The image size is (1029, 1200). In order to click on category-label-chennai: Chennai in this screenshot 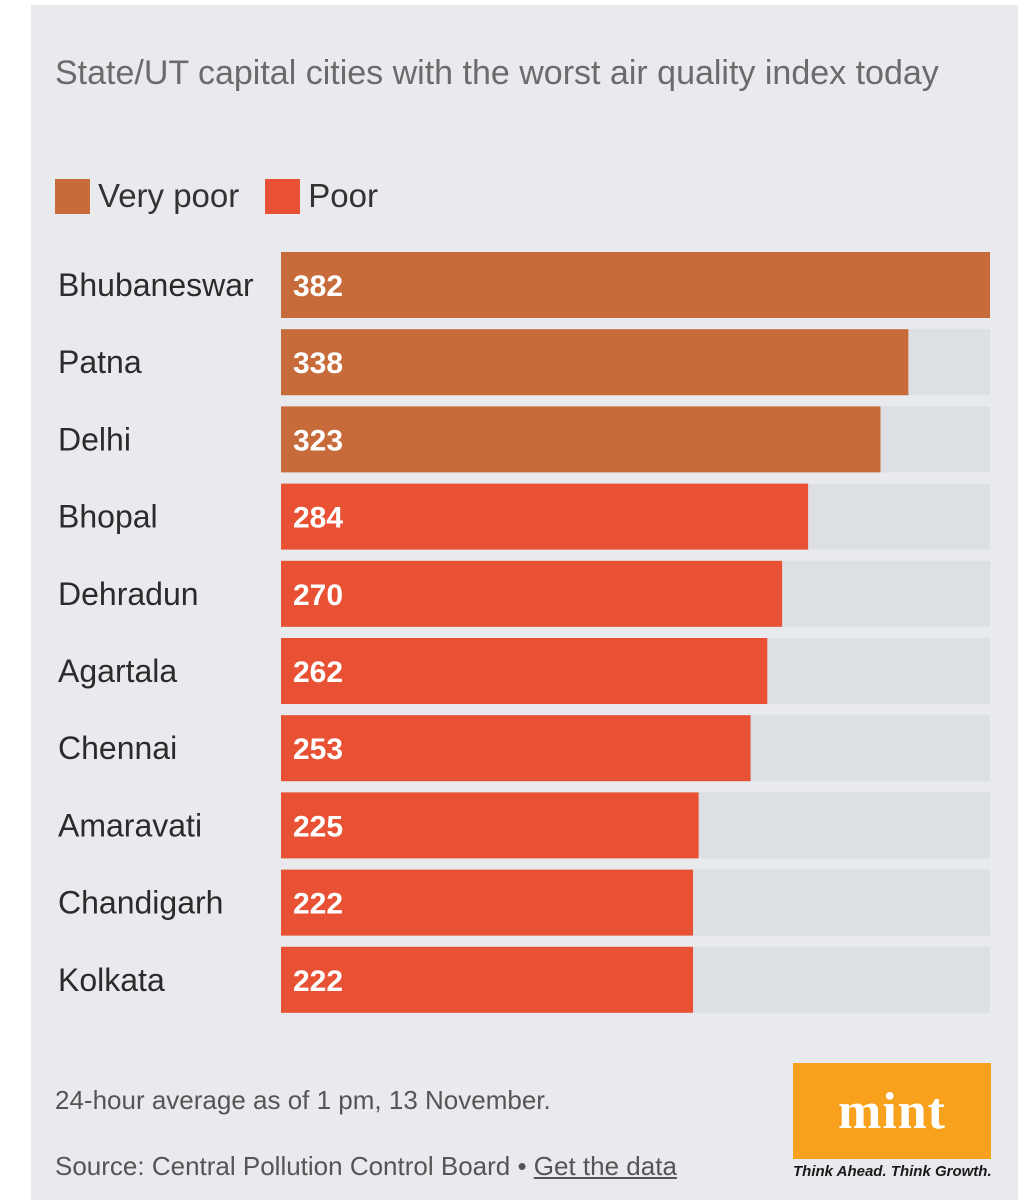, I will do `click(117, 748)`.